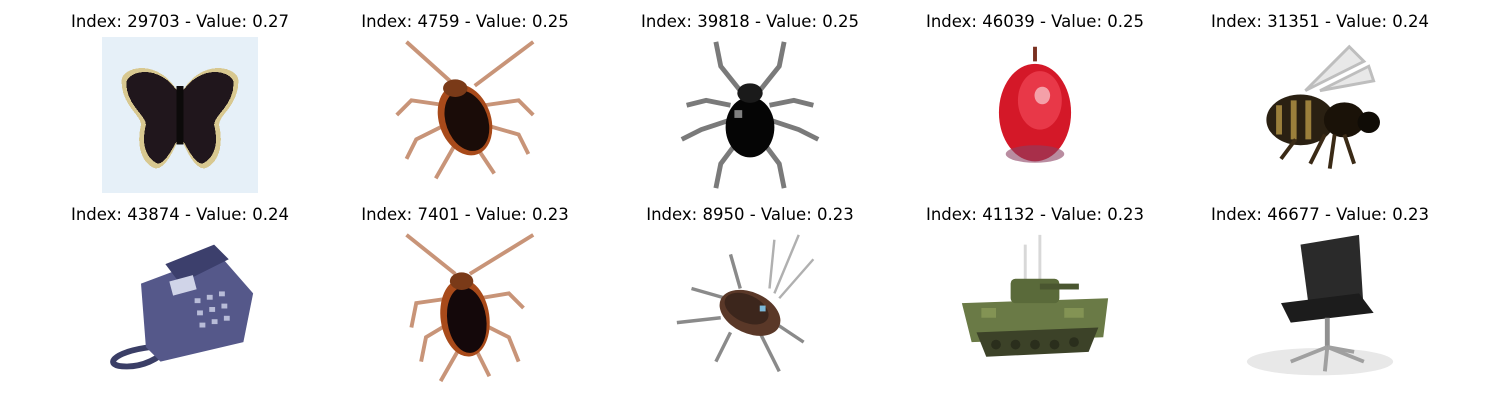 This screenshot has height=400, width=1500. What do you see at coordinates (1320, 115) in the screenshot?
I see `bee-thumbnail` at bounding box center [1320, 115].